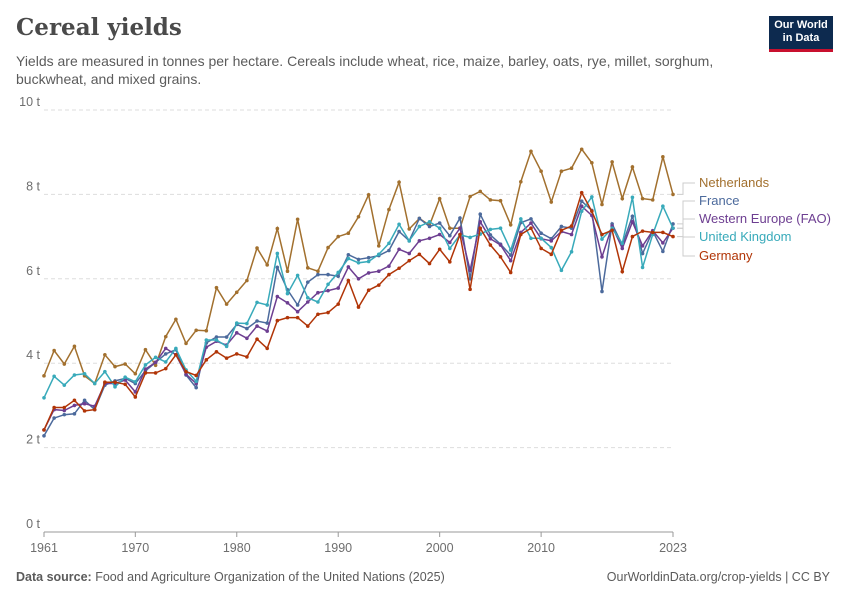 Image resolution: width=850 pixels, height=600 pixels. What do you see at coordinates (718, 577) in the screenshot?
I see `license-link: OurWorldinData.org/crop-yields | CC BY` at bounding box center [718, 577].